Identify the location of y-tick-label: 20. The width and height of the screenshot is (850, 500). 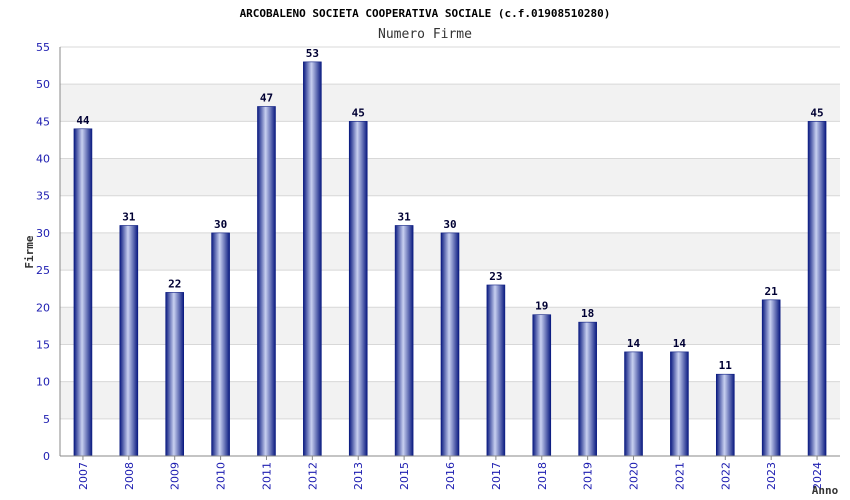
(43, 307).